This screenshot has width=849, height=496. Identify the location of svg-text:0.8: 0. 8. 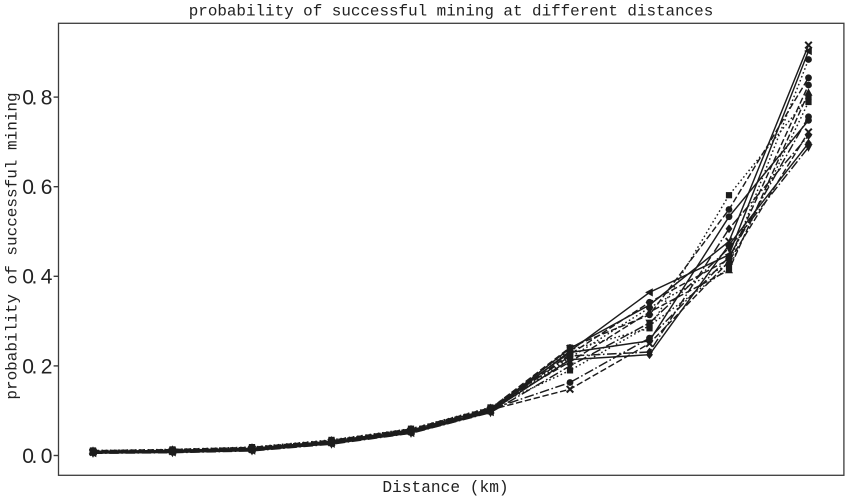
(37, 98).